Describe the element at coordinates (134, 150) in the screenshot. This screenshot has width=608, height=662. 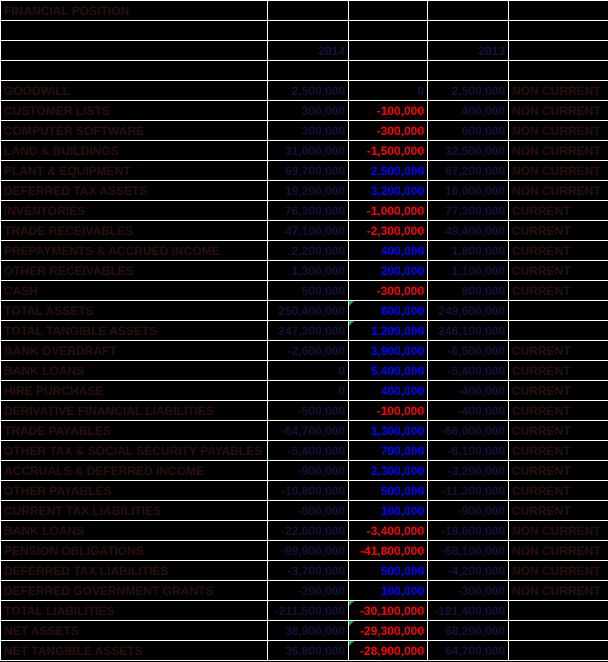
I see `row-label-cell: LAND & BUILDINGS` at that location.